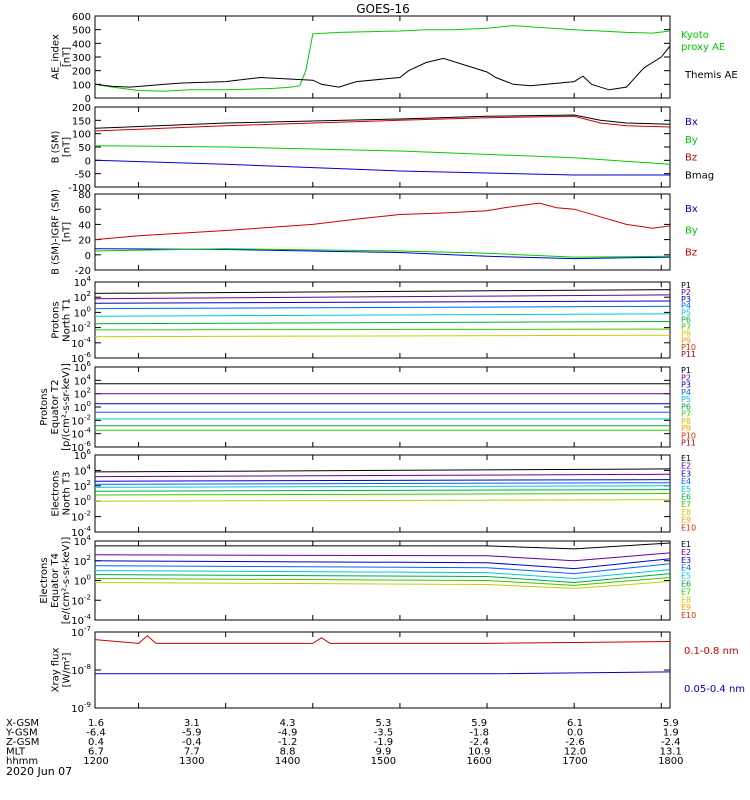 The width and height of the screenshot is (750, 800). Describe the element at coordinates (81, 31) in the screenshot. I see `y-tick-label: 500` at that location.